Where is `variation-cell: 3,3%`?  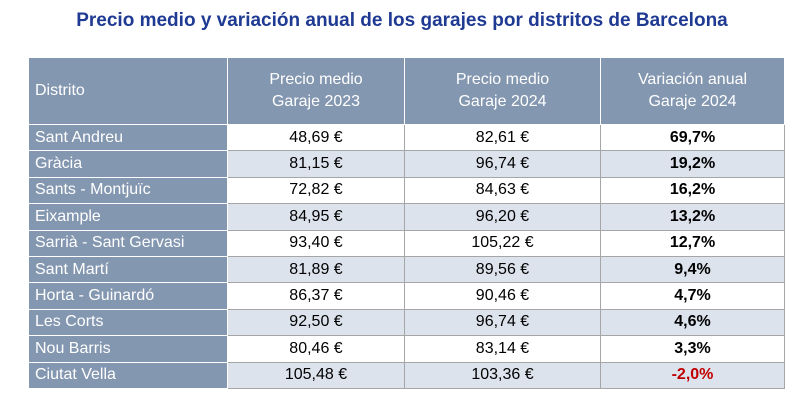 variation-cell: 3,3% is located at coordinates (692, 349).